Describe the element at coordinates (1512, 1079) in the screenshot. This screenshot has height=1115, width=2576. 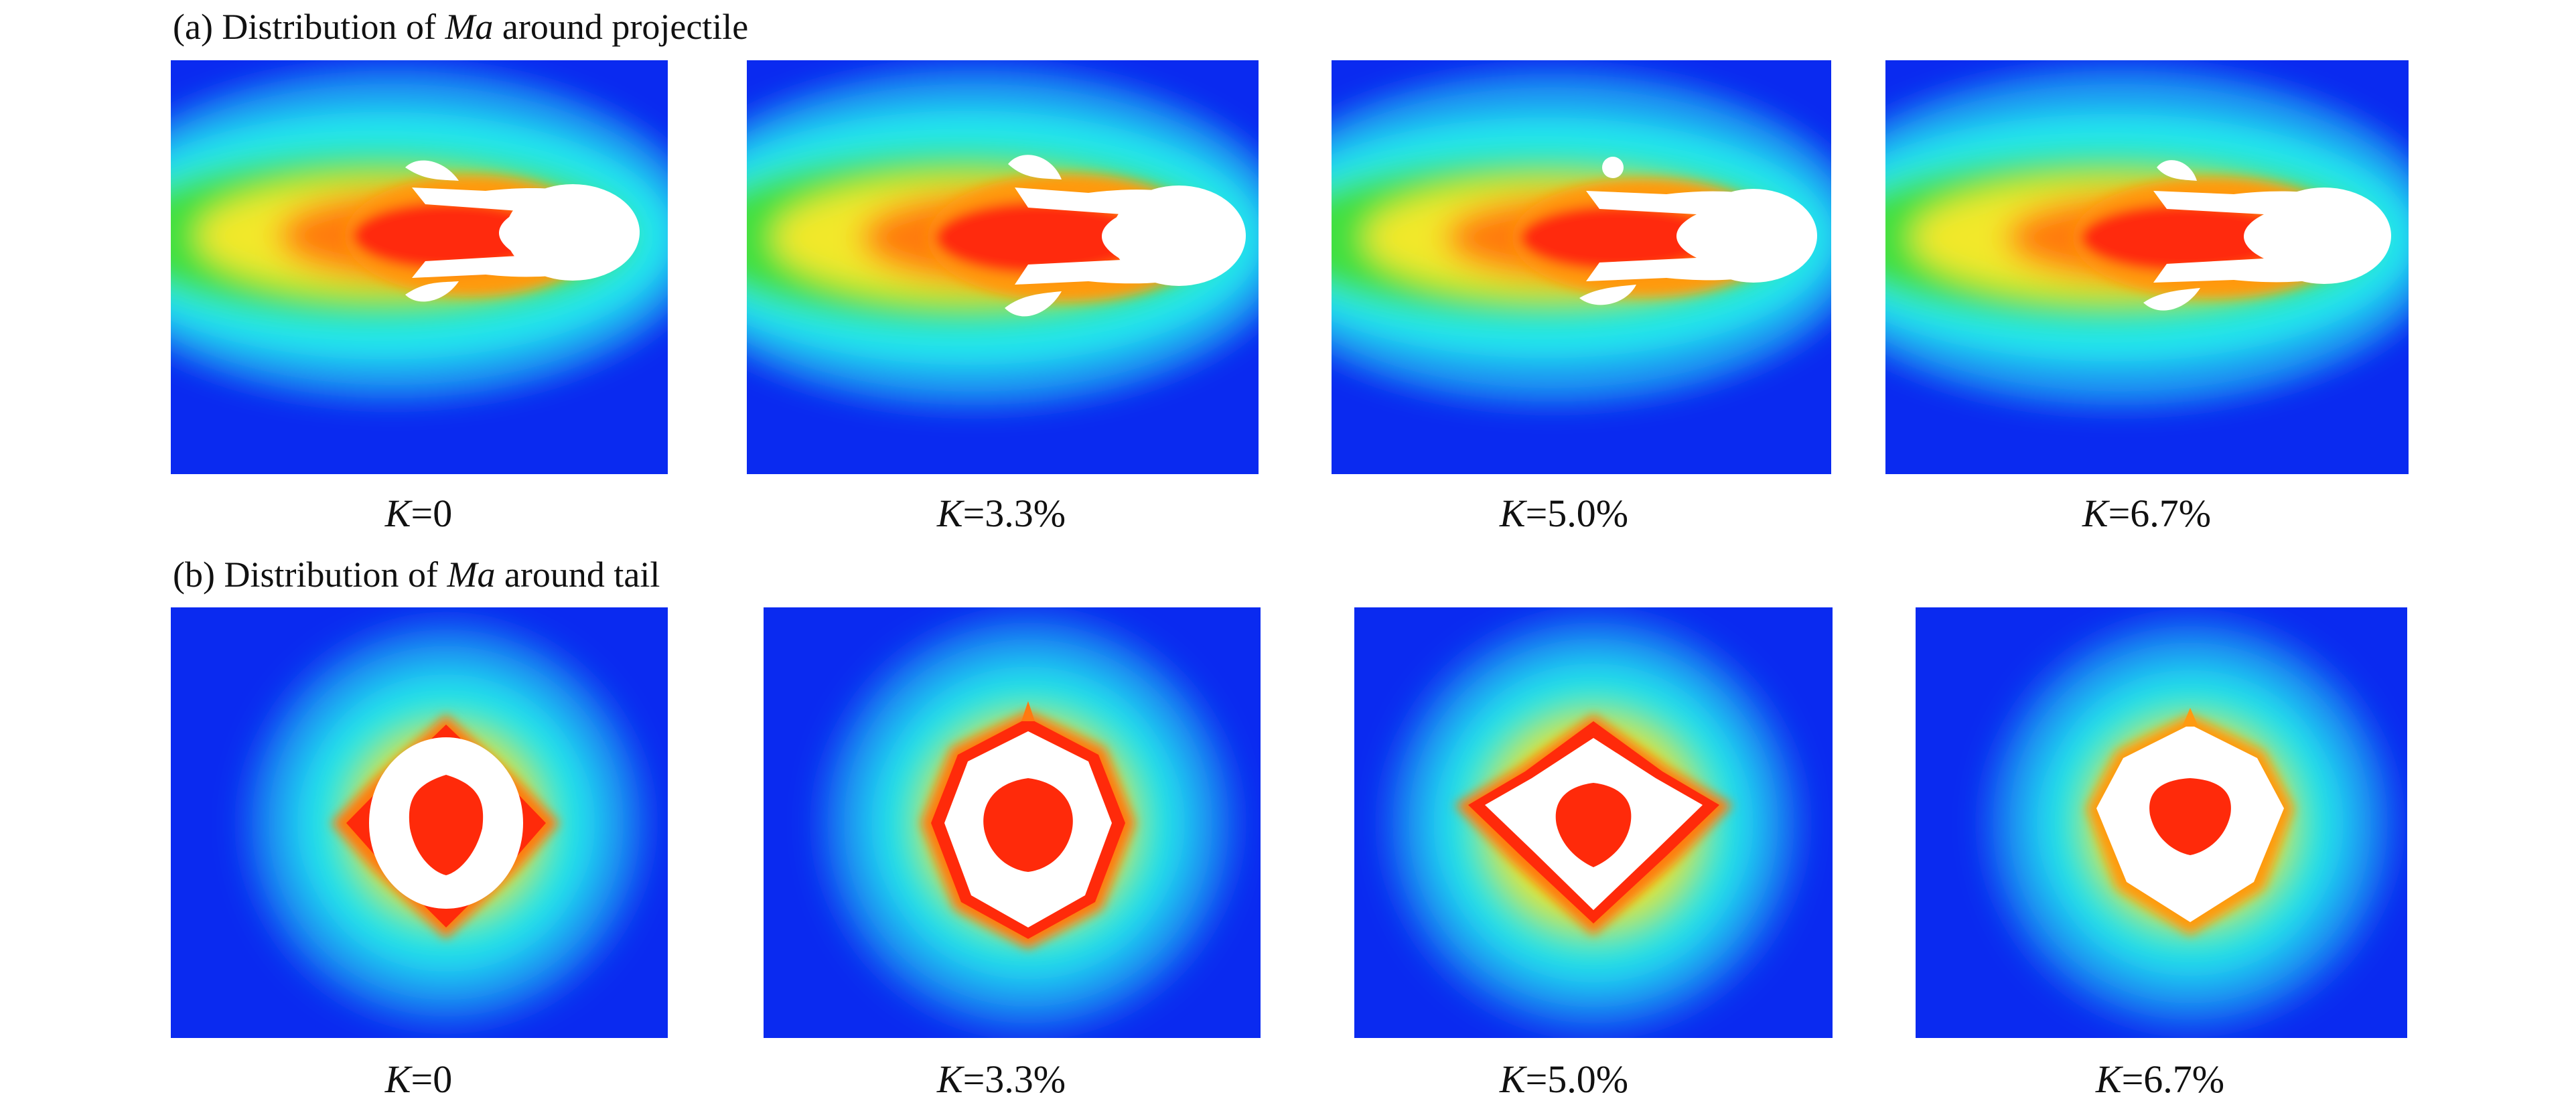
I see `caption-b-3-var: K` at that location.